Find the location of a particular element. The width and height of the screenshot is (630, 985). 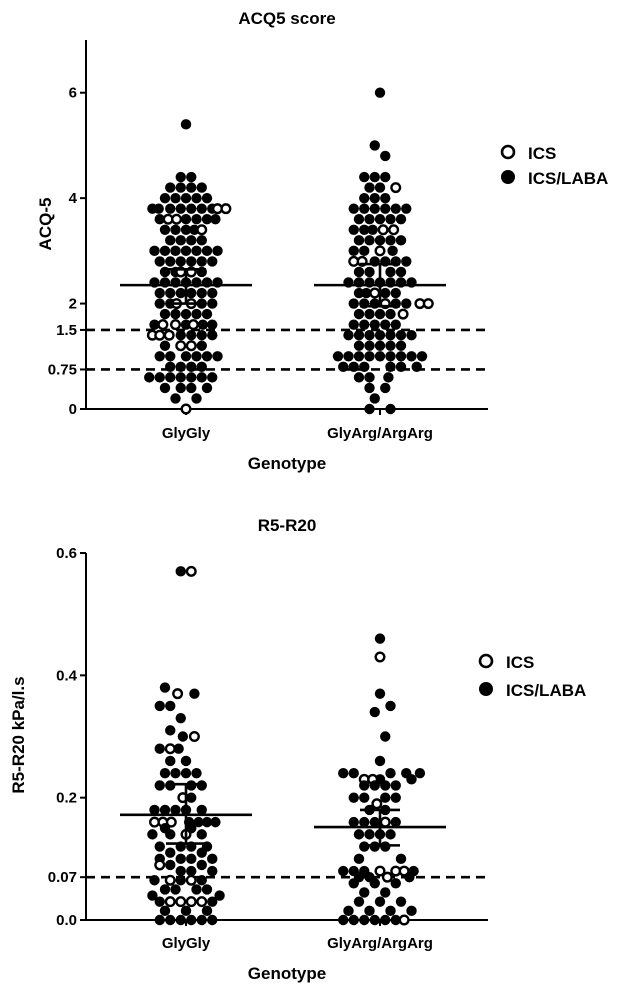

legend: ICS ICS/LABA is located at coordinates (554, 166).